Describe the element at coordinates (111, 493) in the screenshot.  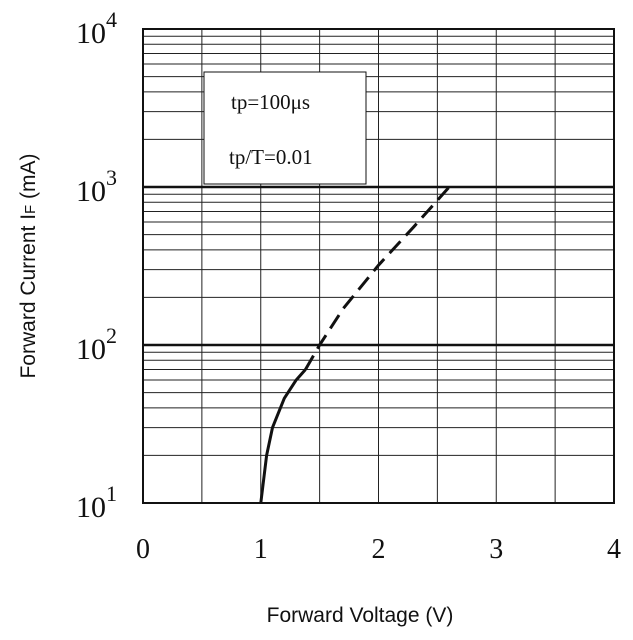
I see `y-tick-exponent: 1` at that location.